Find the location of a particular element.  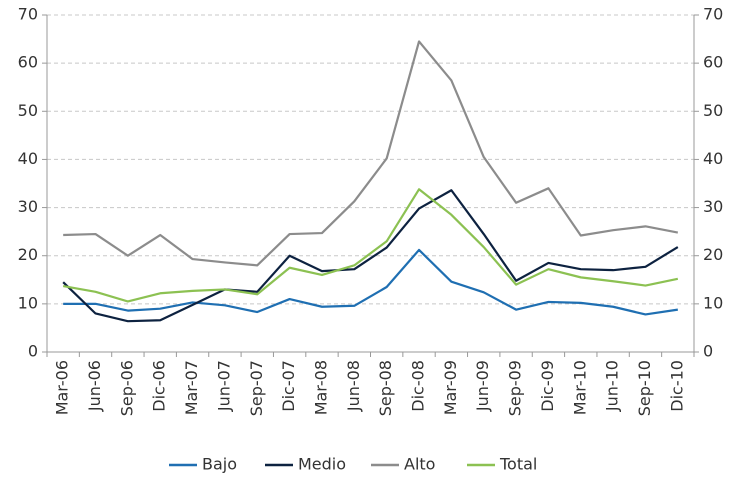

y-tick-label: 0 is located at coordinates (33, 351).